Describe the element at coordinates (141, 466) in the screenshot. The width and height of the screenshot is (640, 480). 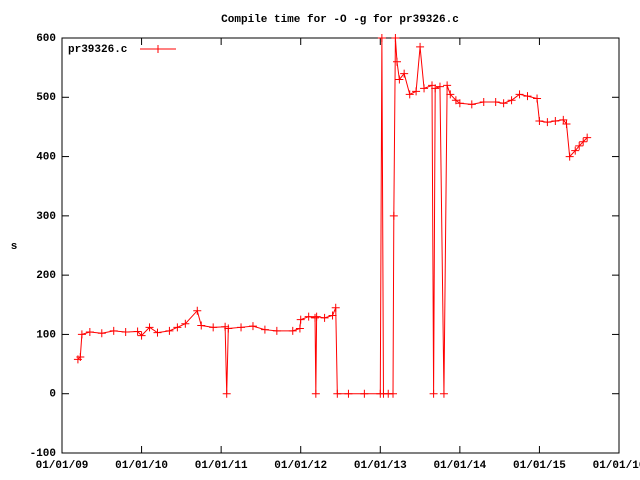
I see `x-tick-label: 01/01/10` at that location.